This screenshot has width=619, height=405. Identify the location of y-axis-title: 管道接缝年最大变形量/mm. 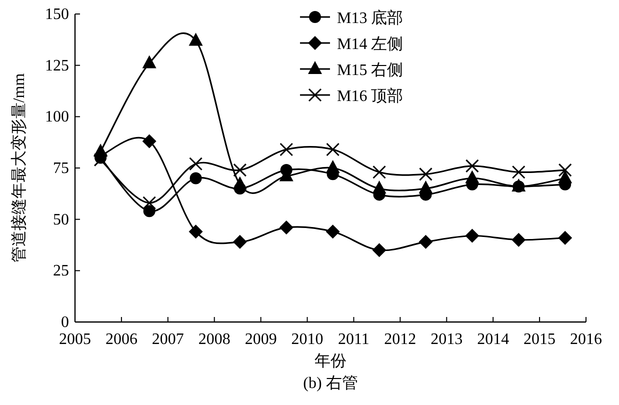
(19, 167).